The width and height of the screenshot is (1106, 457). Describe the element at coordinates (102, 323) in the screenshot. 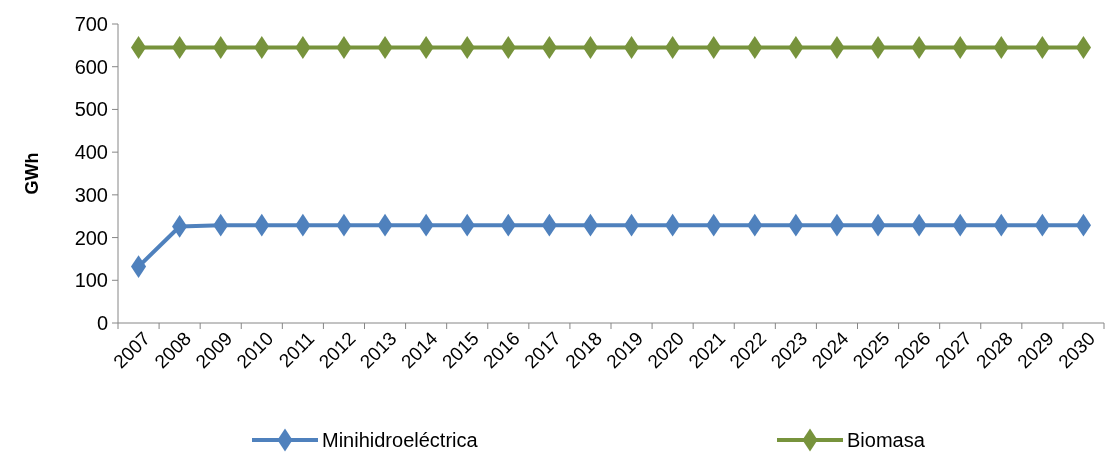

I see `y-tick-label: 0` at that location.